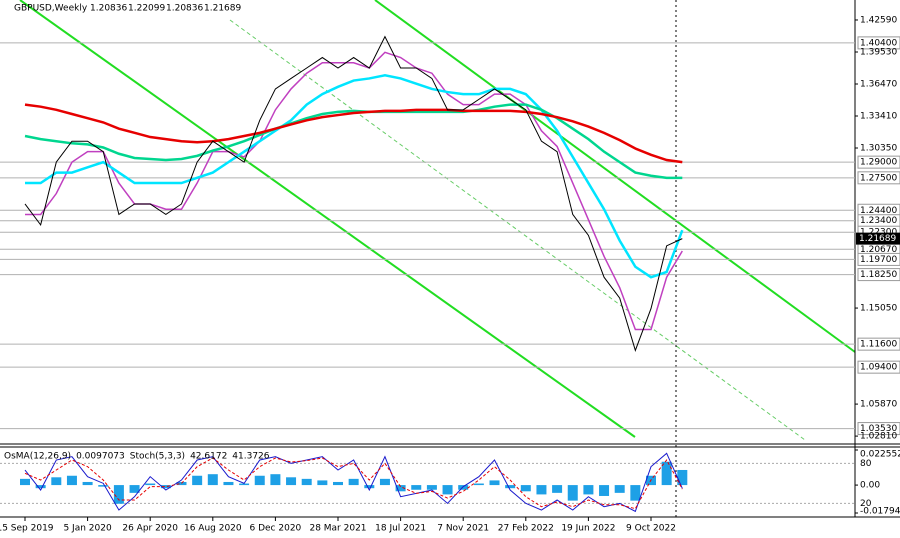 The height and width of the screenshot is (538, 900). Describe the element at coordinates (146, 9) in the screenshot. I see `ohlc-value: 1.22099` at that location.